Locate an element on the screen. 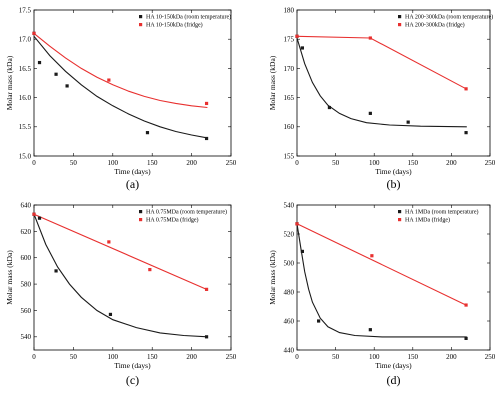 This screenshot has width=500, height=400. legend-label: HA 1MDa (room temperature) is located at coordinates (441, 212).